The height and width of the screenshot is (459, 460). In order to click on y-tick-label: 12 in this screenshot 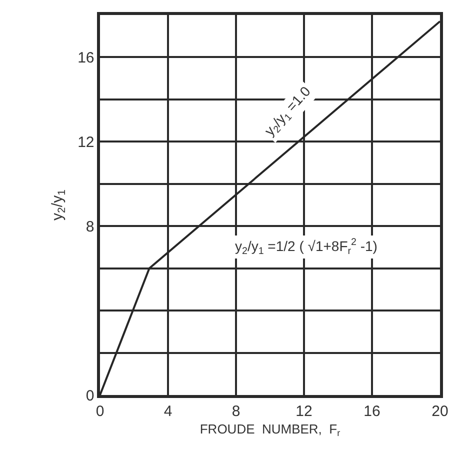, I will do `click(86, 142)`.